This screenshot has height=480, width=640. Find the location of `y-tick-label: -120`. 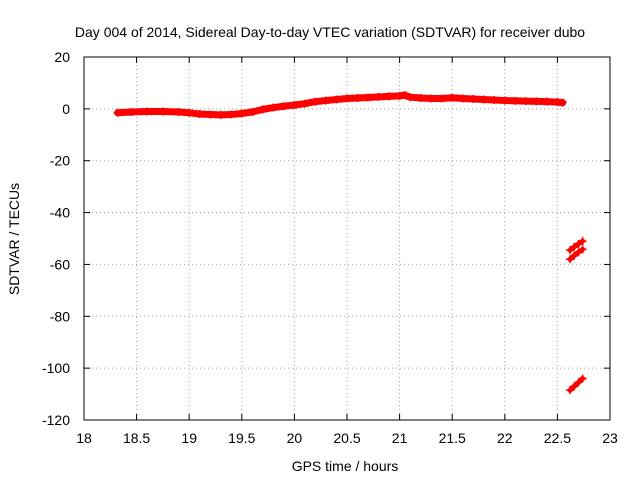

y-tick-label: -120 is located at coordinates (56, 420).